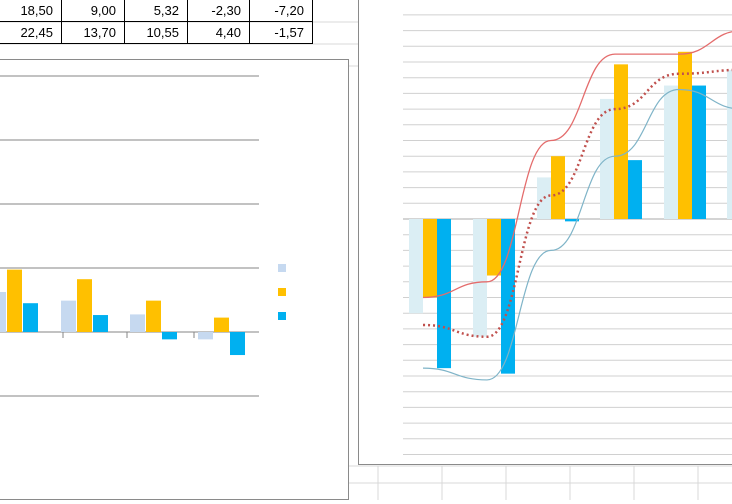 Image resolution: width=732 pixels, height=504 pixels. Describe the element at coordinates (93, 11) in the screenshot. I see `table-cell: 9,00` at that location.